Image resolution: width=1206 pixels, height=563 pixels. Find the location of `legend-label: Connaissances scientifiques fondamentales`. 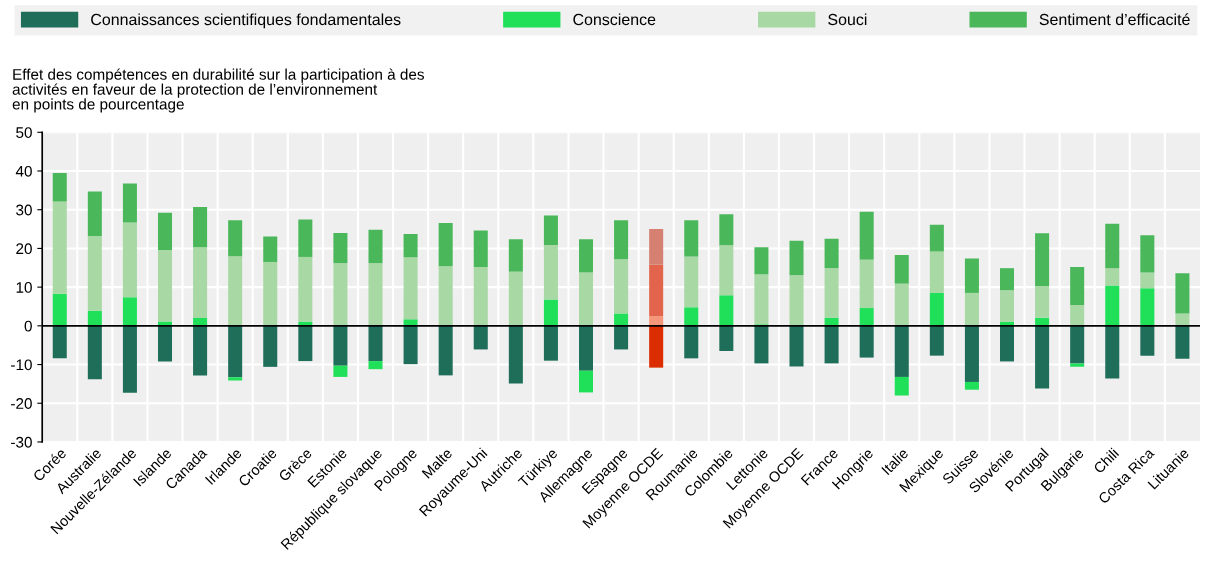

legend-label: Connaissances scientifiques fondamentales is located at coordinates (246, 21).